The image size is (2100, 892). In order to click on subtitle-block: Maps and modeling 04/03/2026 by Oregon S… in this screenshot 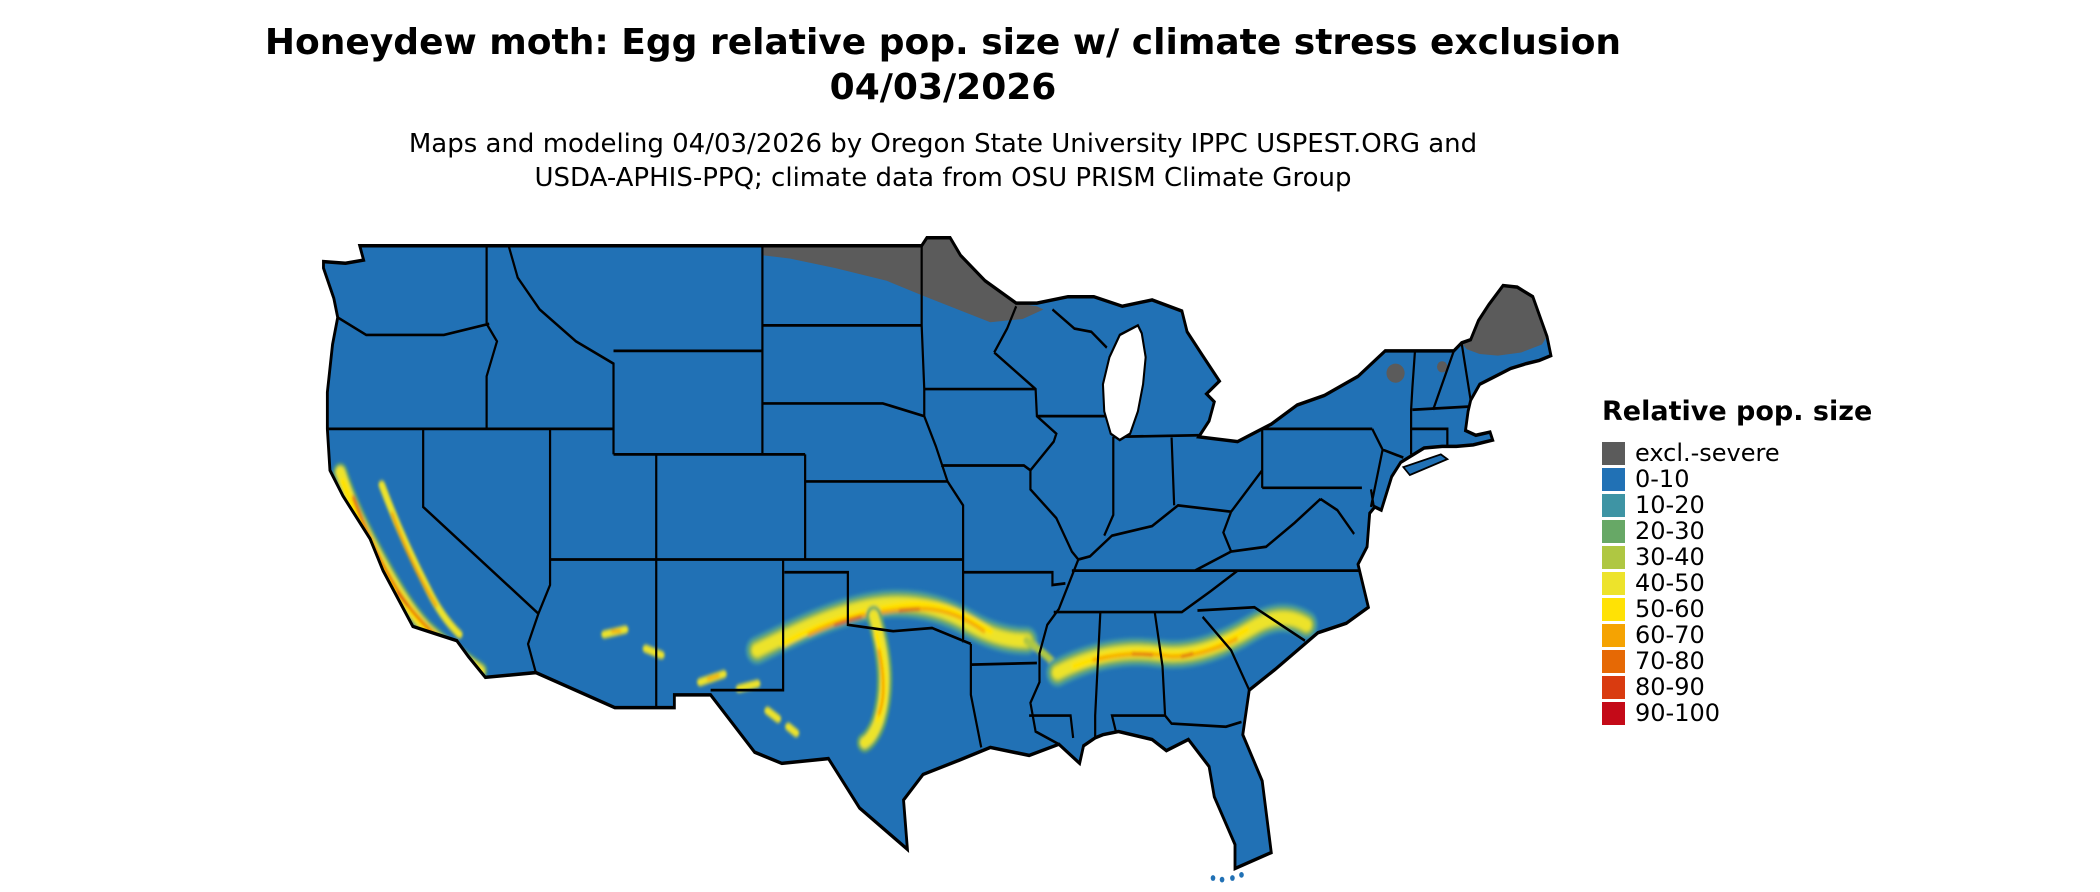, I will do `click(943, 162)`.